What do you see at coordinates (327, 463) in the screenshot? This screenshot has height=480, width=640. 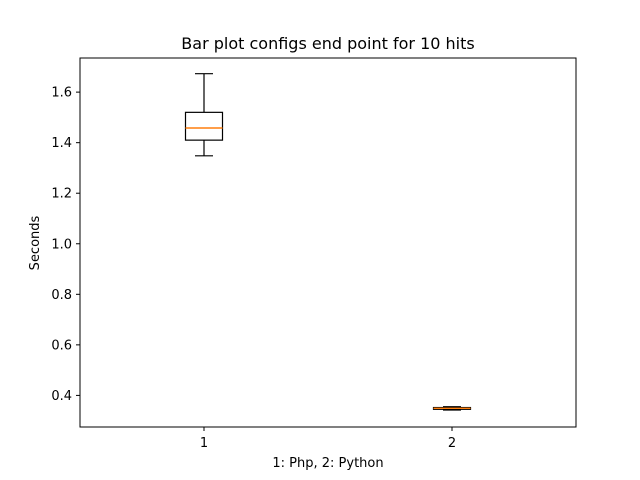 I see `x-axis-label: 1: Php, 2: Python` at bounding box center [327, 463].